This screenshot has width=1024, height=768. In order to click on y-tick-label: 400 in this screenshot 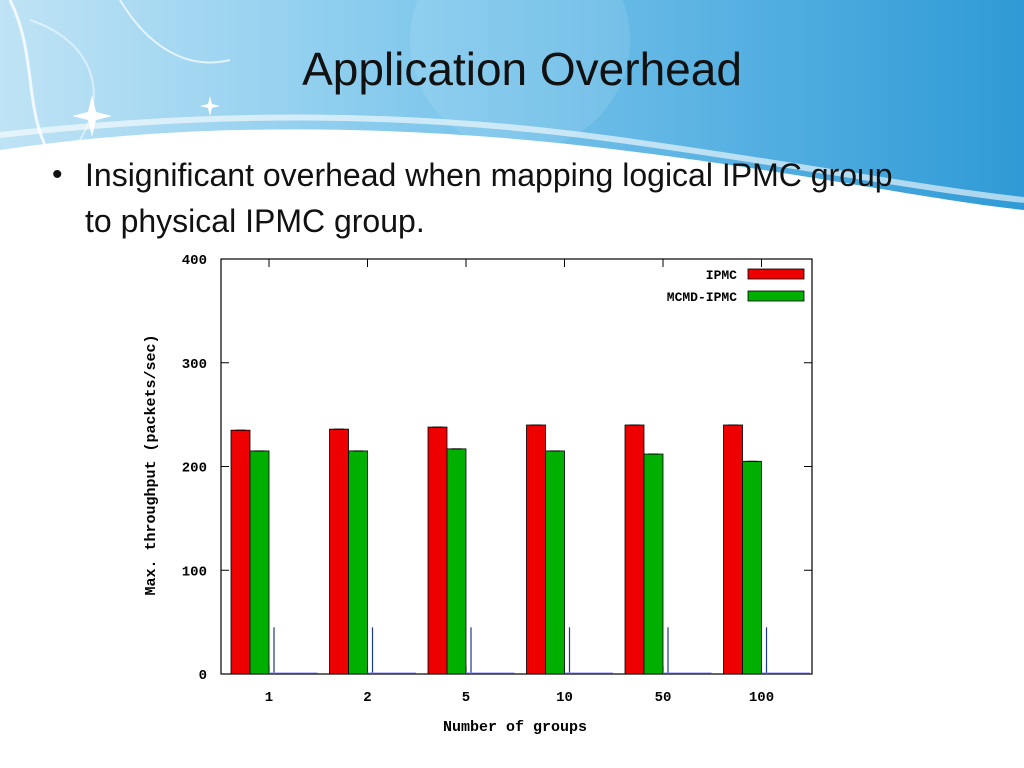, I will do `click(194, 261)`.